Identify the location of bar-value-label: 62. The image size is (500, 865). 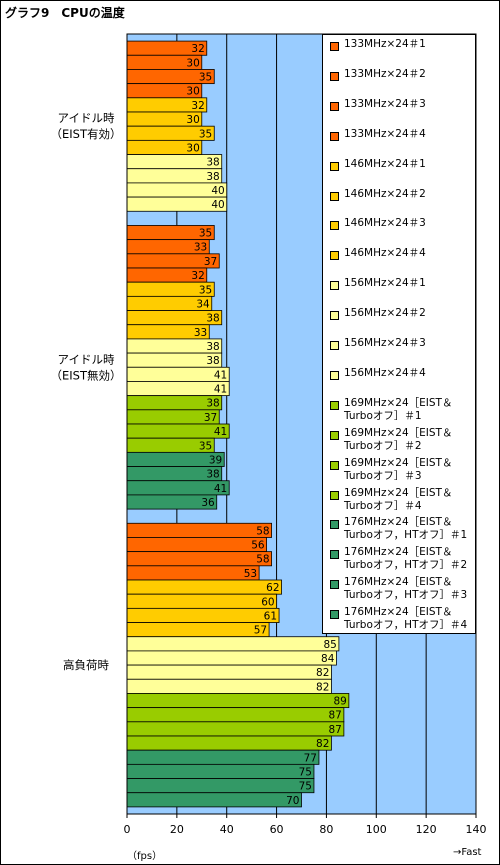
(272, 588).